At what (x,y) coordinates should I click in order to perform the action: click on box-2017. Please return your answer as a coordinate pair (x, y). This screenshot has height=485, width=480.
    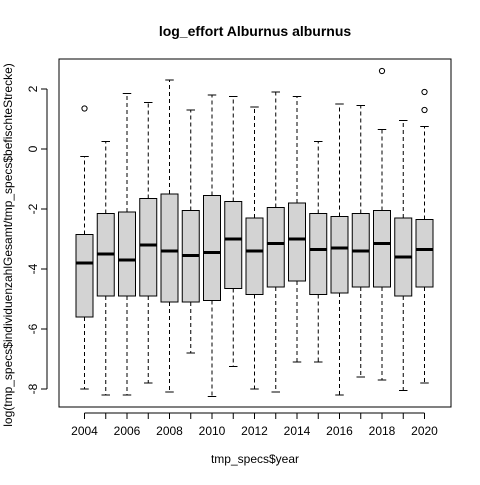
    Looking at the image, I should click on (360, 241).